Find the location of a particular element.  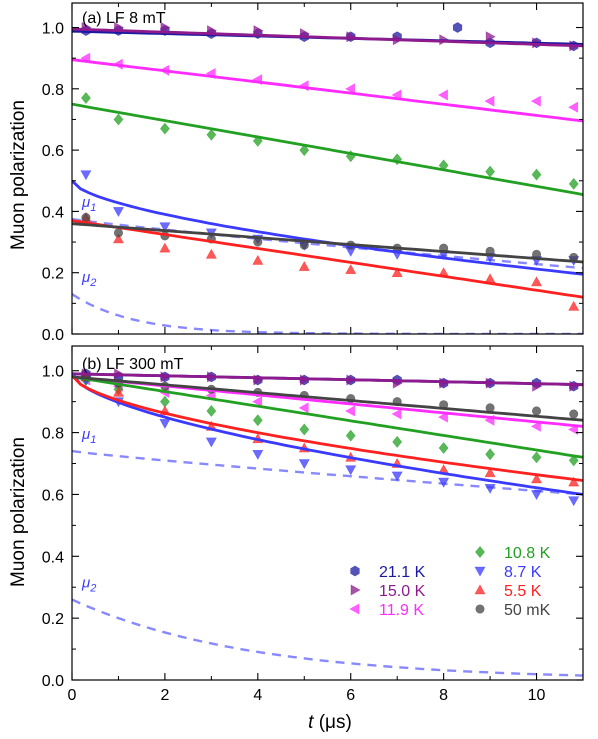

panel-b-ytick-label: 0.8 is located at coordinates (53, 434).